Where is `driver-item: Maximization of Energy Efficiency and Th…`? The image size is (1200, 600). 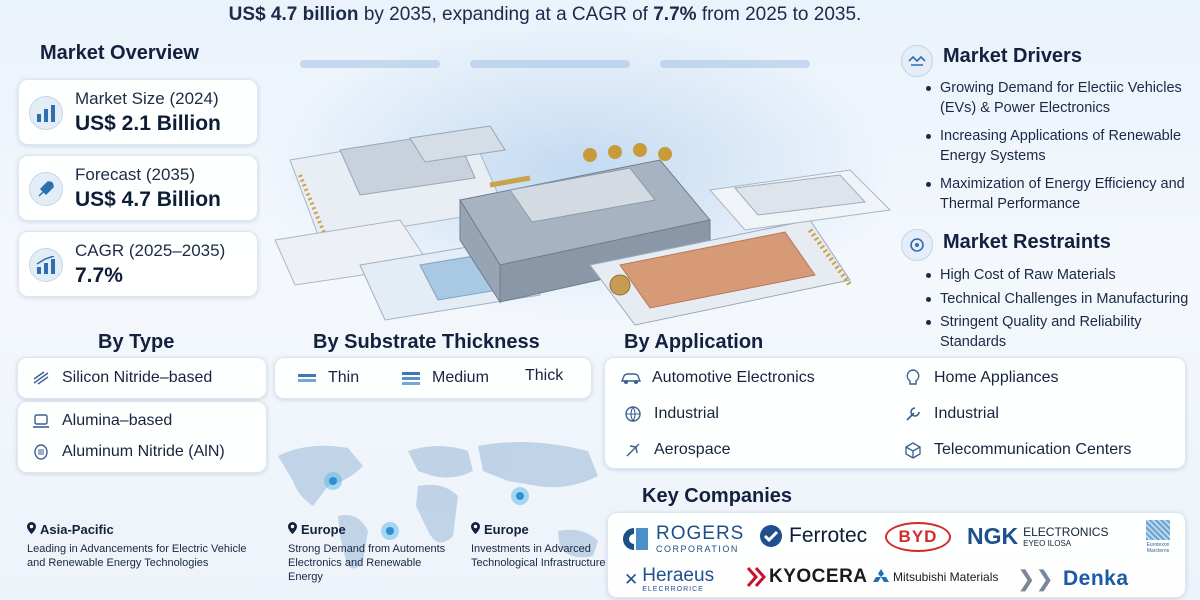
driver-item: Maximization of Energy Efficiency and Th… is located at coordinates (1059, 194).